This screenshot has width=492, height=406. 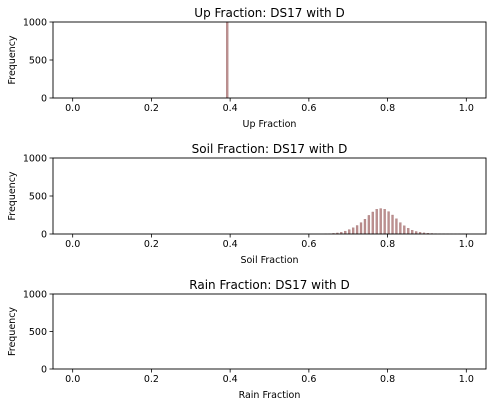 I want to click on chart-title: Up Fraction: DS17 with D, so click(x=269, y=13).